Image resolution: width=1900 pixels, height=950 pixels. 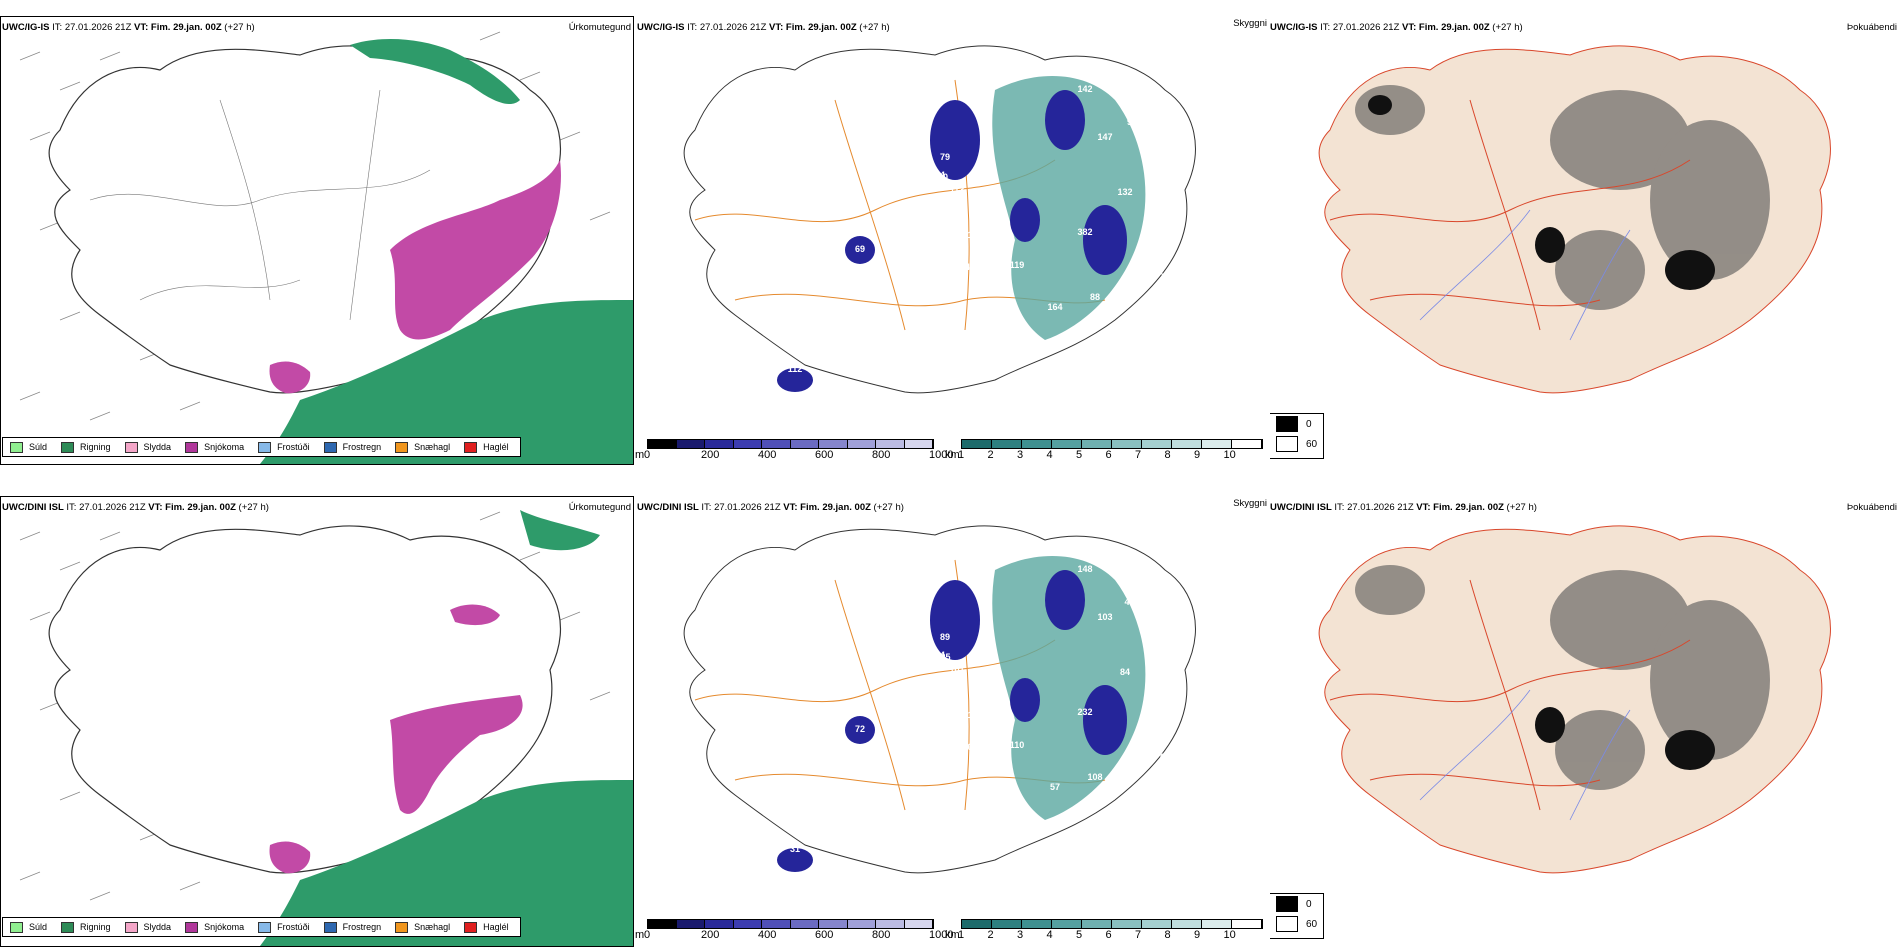 I want to click on fog-legend: 0 60, so click(x=1297, y=436).